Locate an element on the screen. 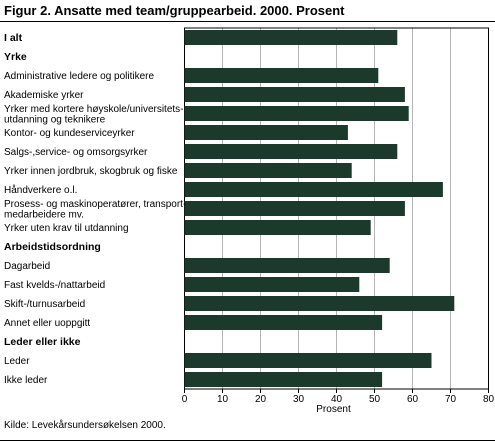  category-label: Yrke is located at coordinates (15, 57).